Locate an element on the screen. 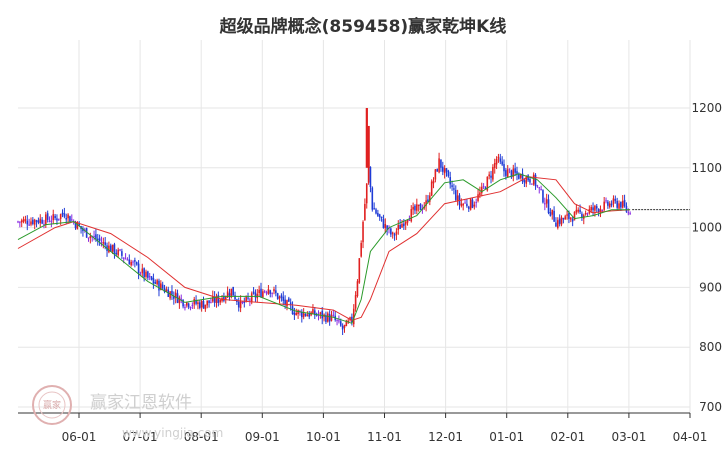 The image size is (726, 450). candle-spike is located at coordinates (368, 146).